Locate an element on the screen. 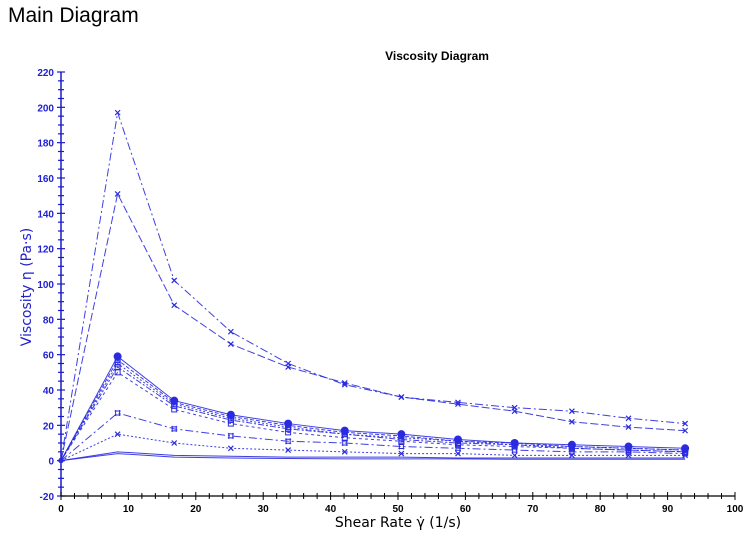 The width and height of the screenshot is (745, 537). y-axis-label: Viscosity η (Pa·s) is located at coordinates (27, 287).